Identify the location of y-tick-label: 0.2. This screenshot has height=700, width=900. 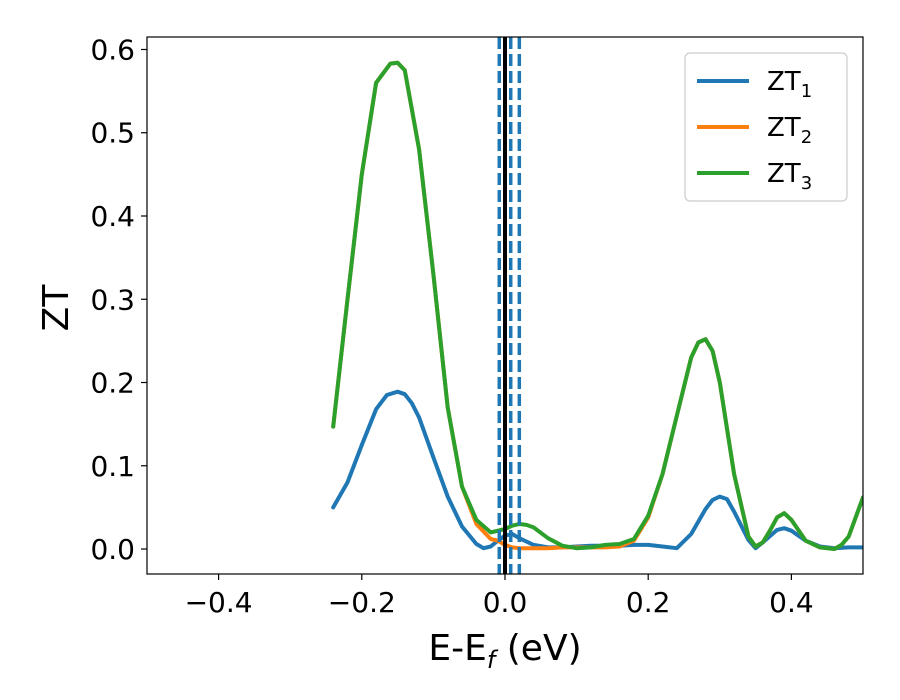
(112, 383).